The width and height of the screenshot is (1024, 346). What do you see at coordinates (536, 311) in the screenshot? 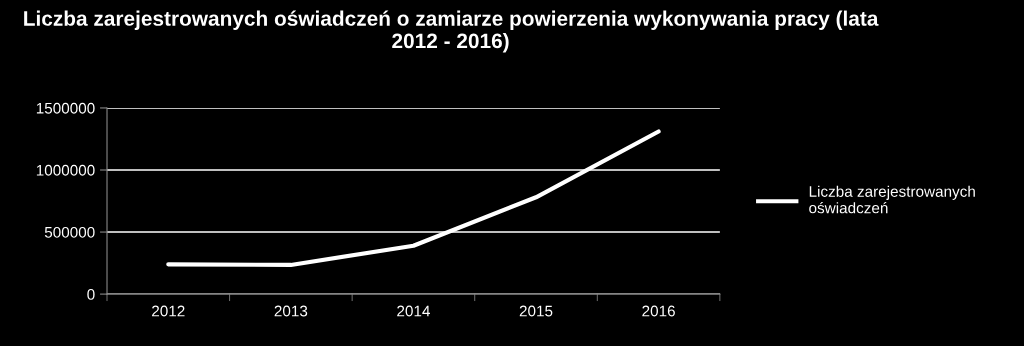
I see `x-tick-label: 2015` at bounding box center [536, 311].